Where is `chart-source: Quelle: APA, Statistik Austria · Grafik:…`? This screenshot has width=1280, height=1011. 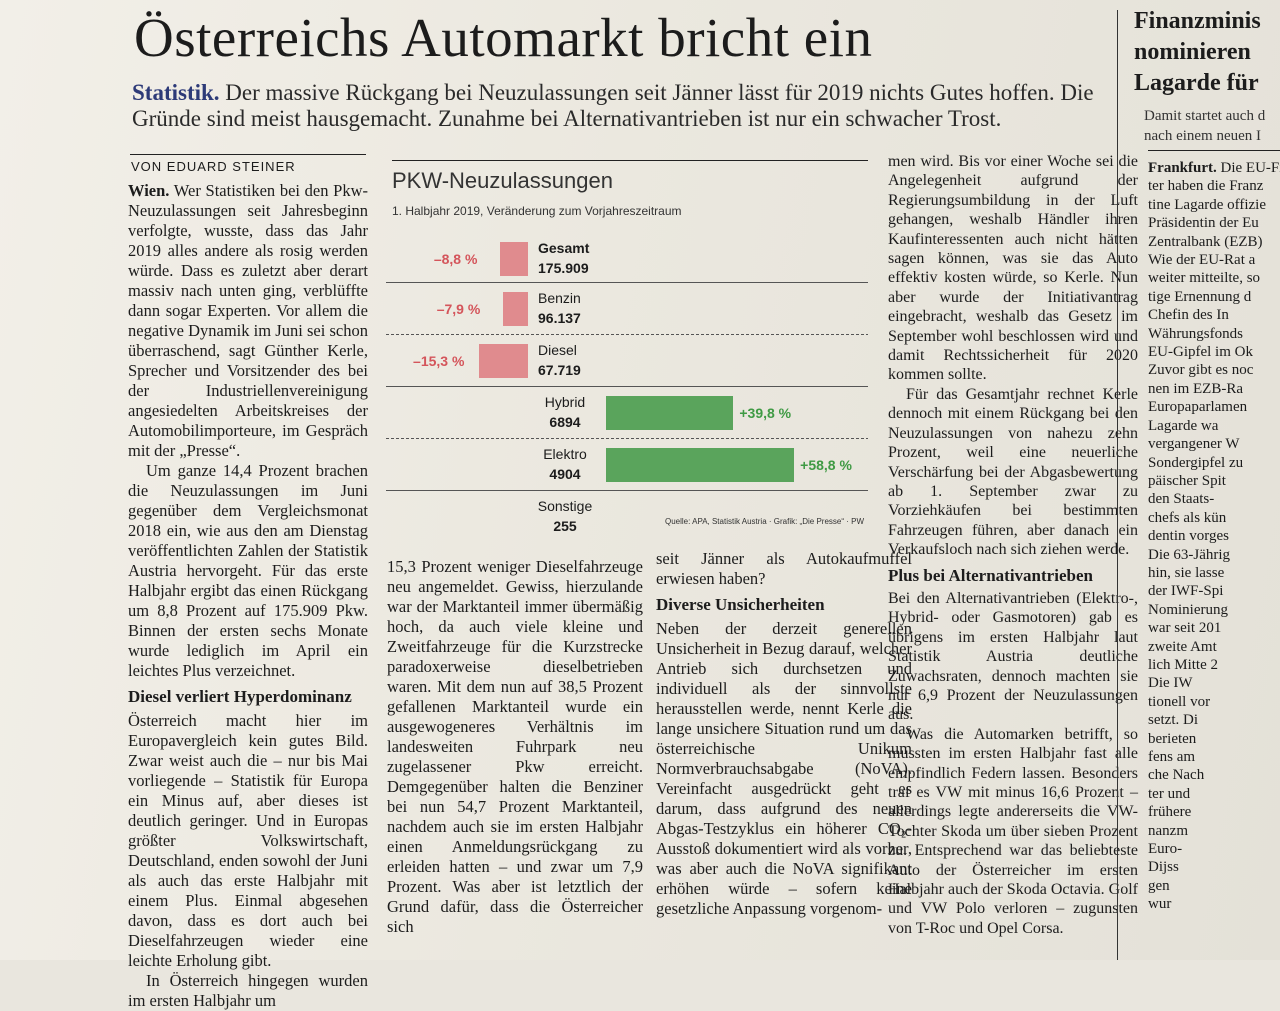
chart-source: Quelle: APA, Statistik Austria · Grafik:… is located at coordinates (764, 521).